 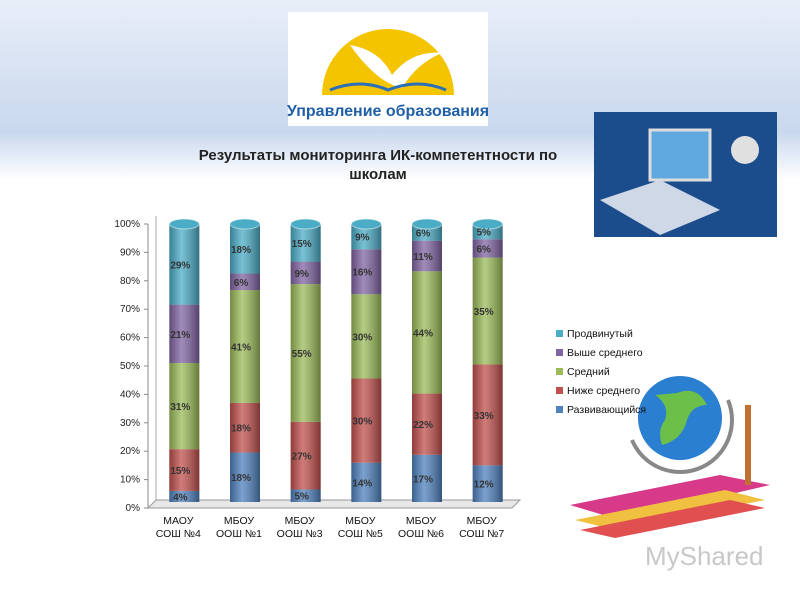 I want to click on y-tick-label: 100%, so click(x=127, y=224).